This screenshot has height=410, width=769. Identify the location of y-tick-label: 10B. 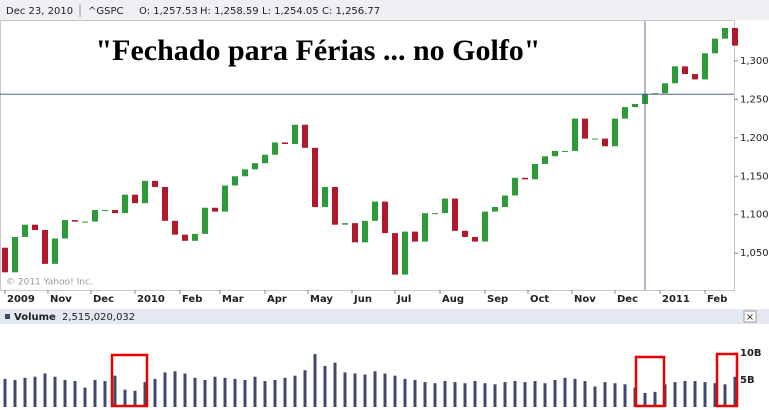
(751, 353).